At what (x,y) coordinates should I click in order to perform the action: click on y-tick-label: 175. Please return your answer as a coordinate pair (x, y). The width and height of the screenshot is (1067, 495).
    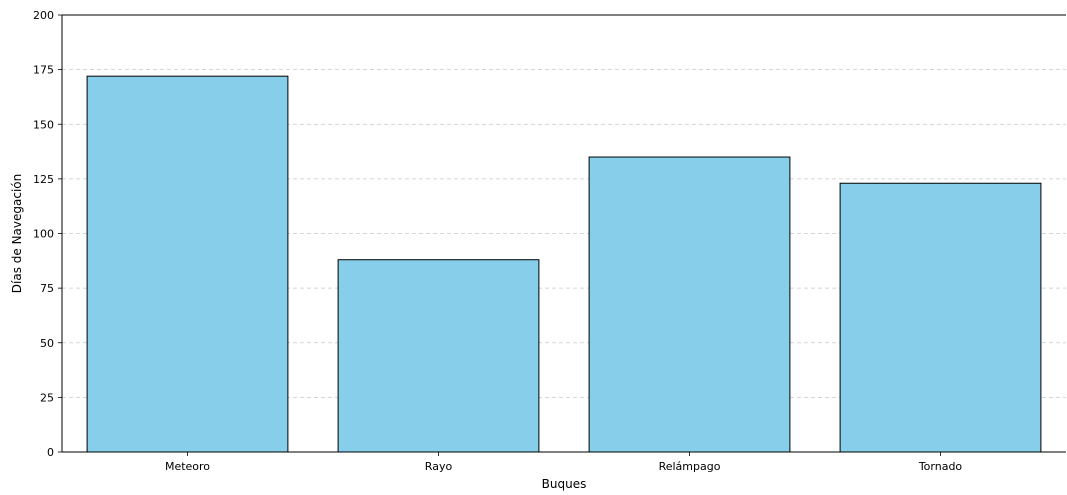
    Looking at the image, I should click on (43, 70).